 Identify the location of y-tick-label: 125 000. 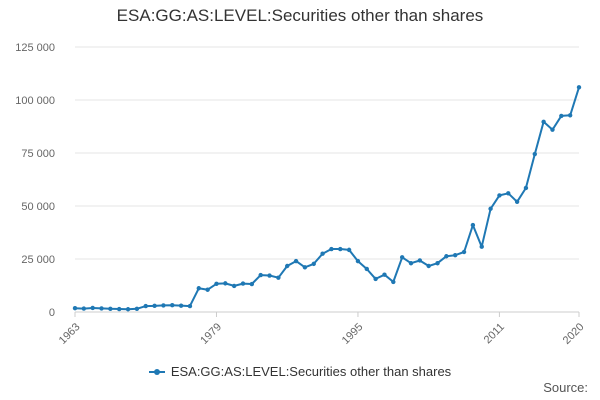
(35, 48).